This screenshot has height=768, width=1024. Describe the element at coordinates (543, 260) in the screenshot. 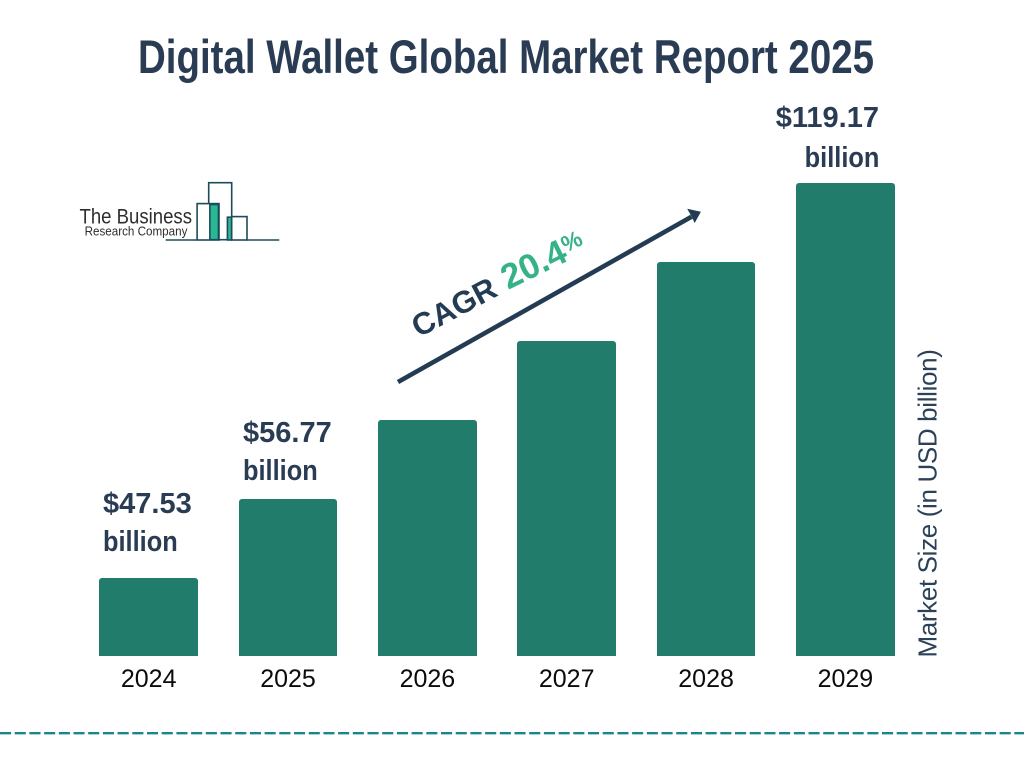

I see `svg-text: 20.4%` at that location.